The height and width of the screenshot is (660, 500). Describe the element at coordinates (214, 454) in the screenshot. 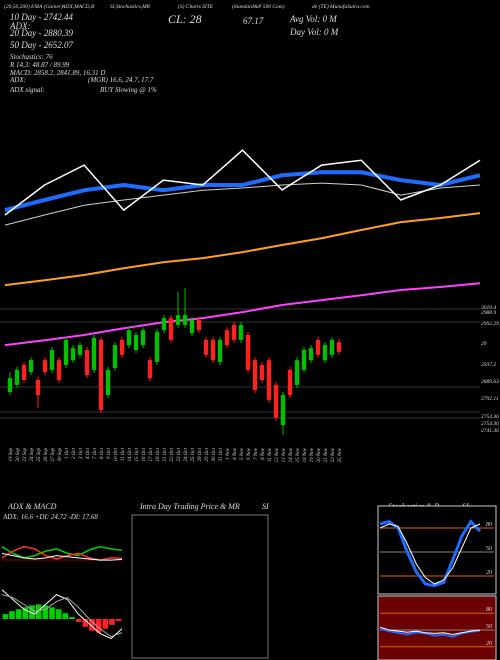

I see `x-tick-label: 30 Oct` at that location.